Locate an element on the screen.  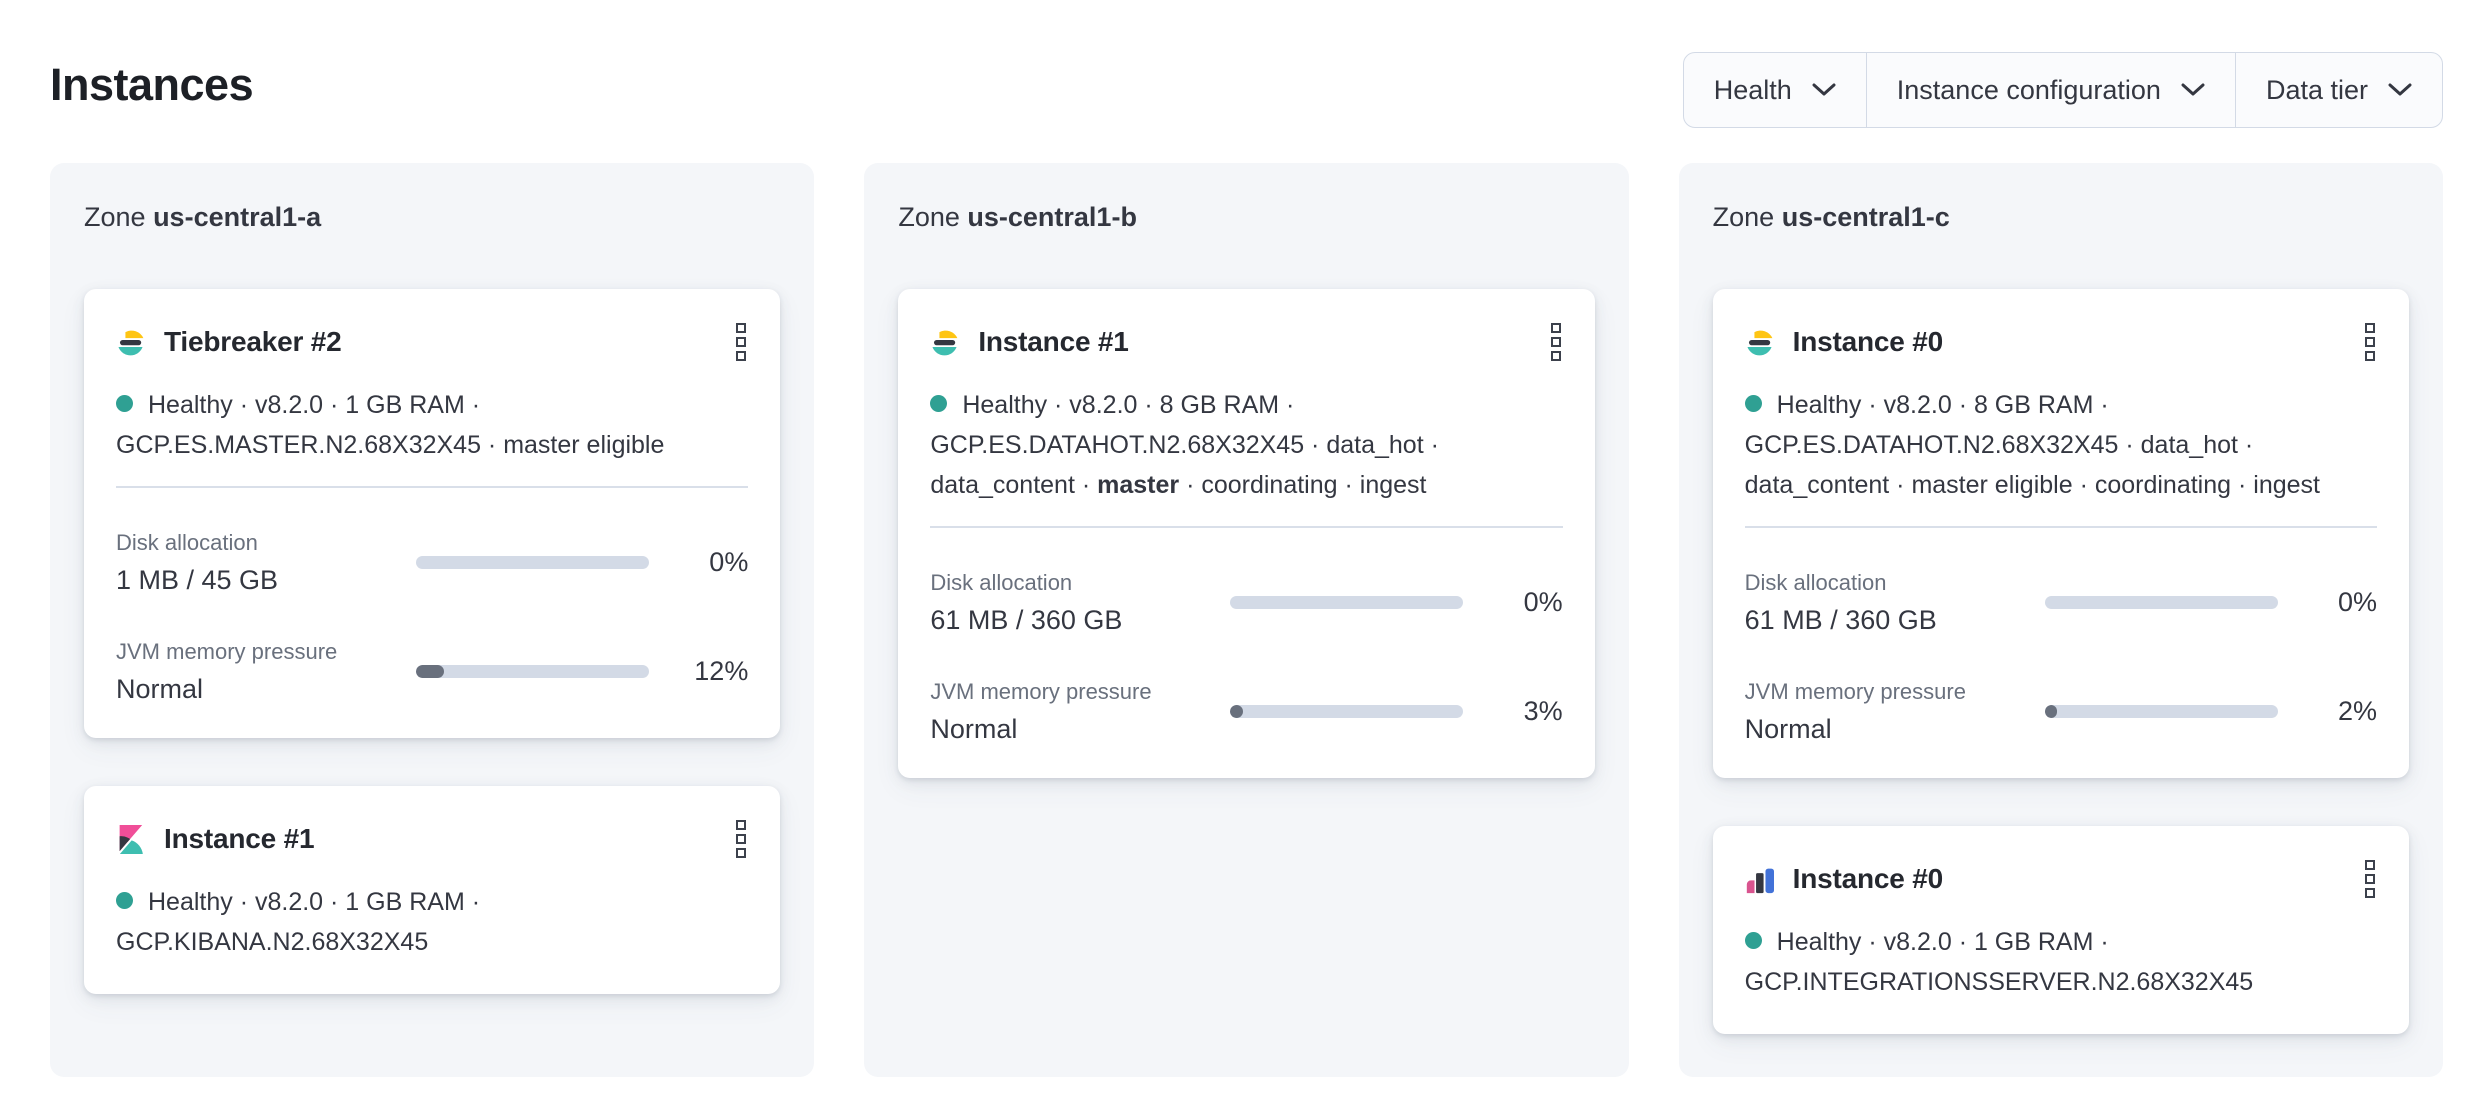
metric-row: JVM memory pressure Normal 2% is located at coordinates (2061, 711).